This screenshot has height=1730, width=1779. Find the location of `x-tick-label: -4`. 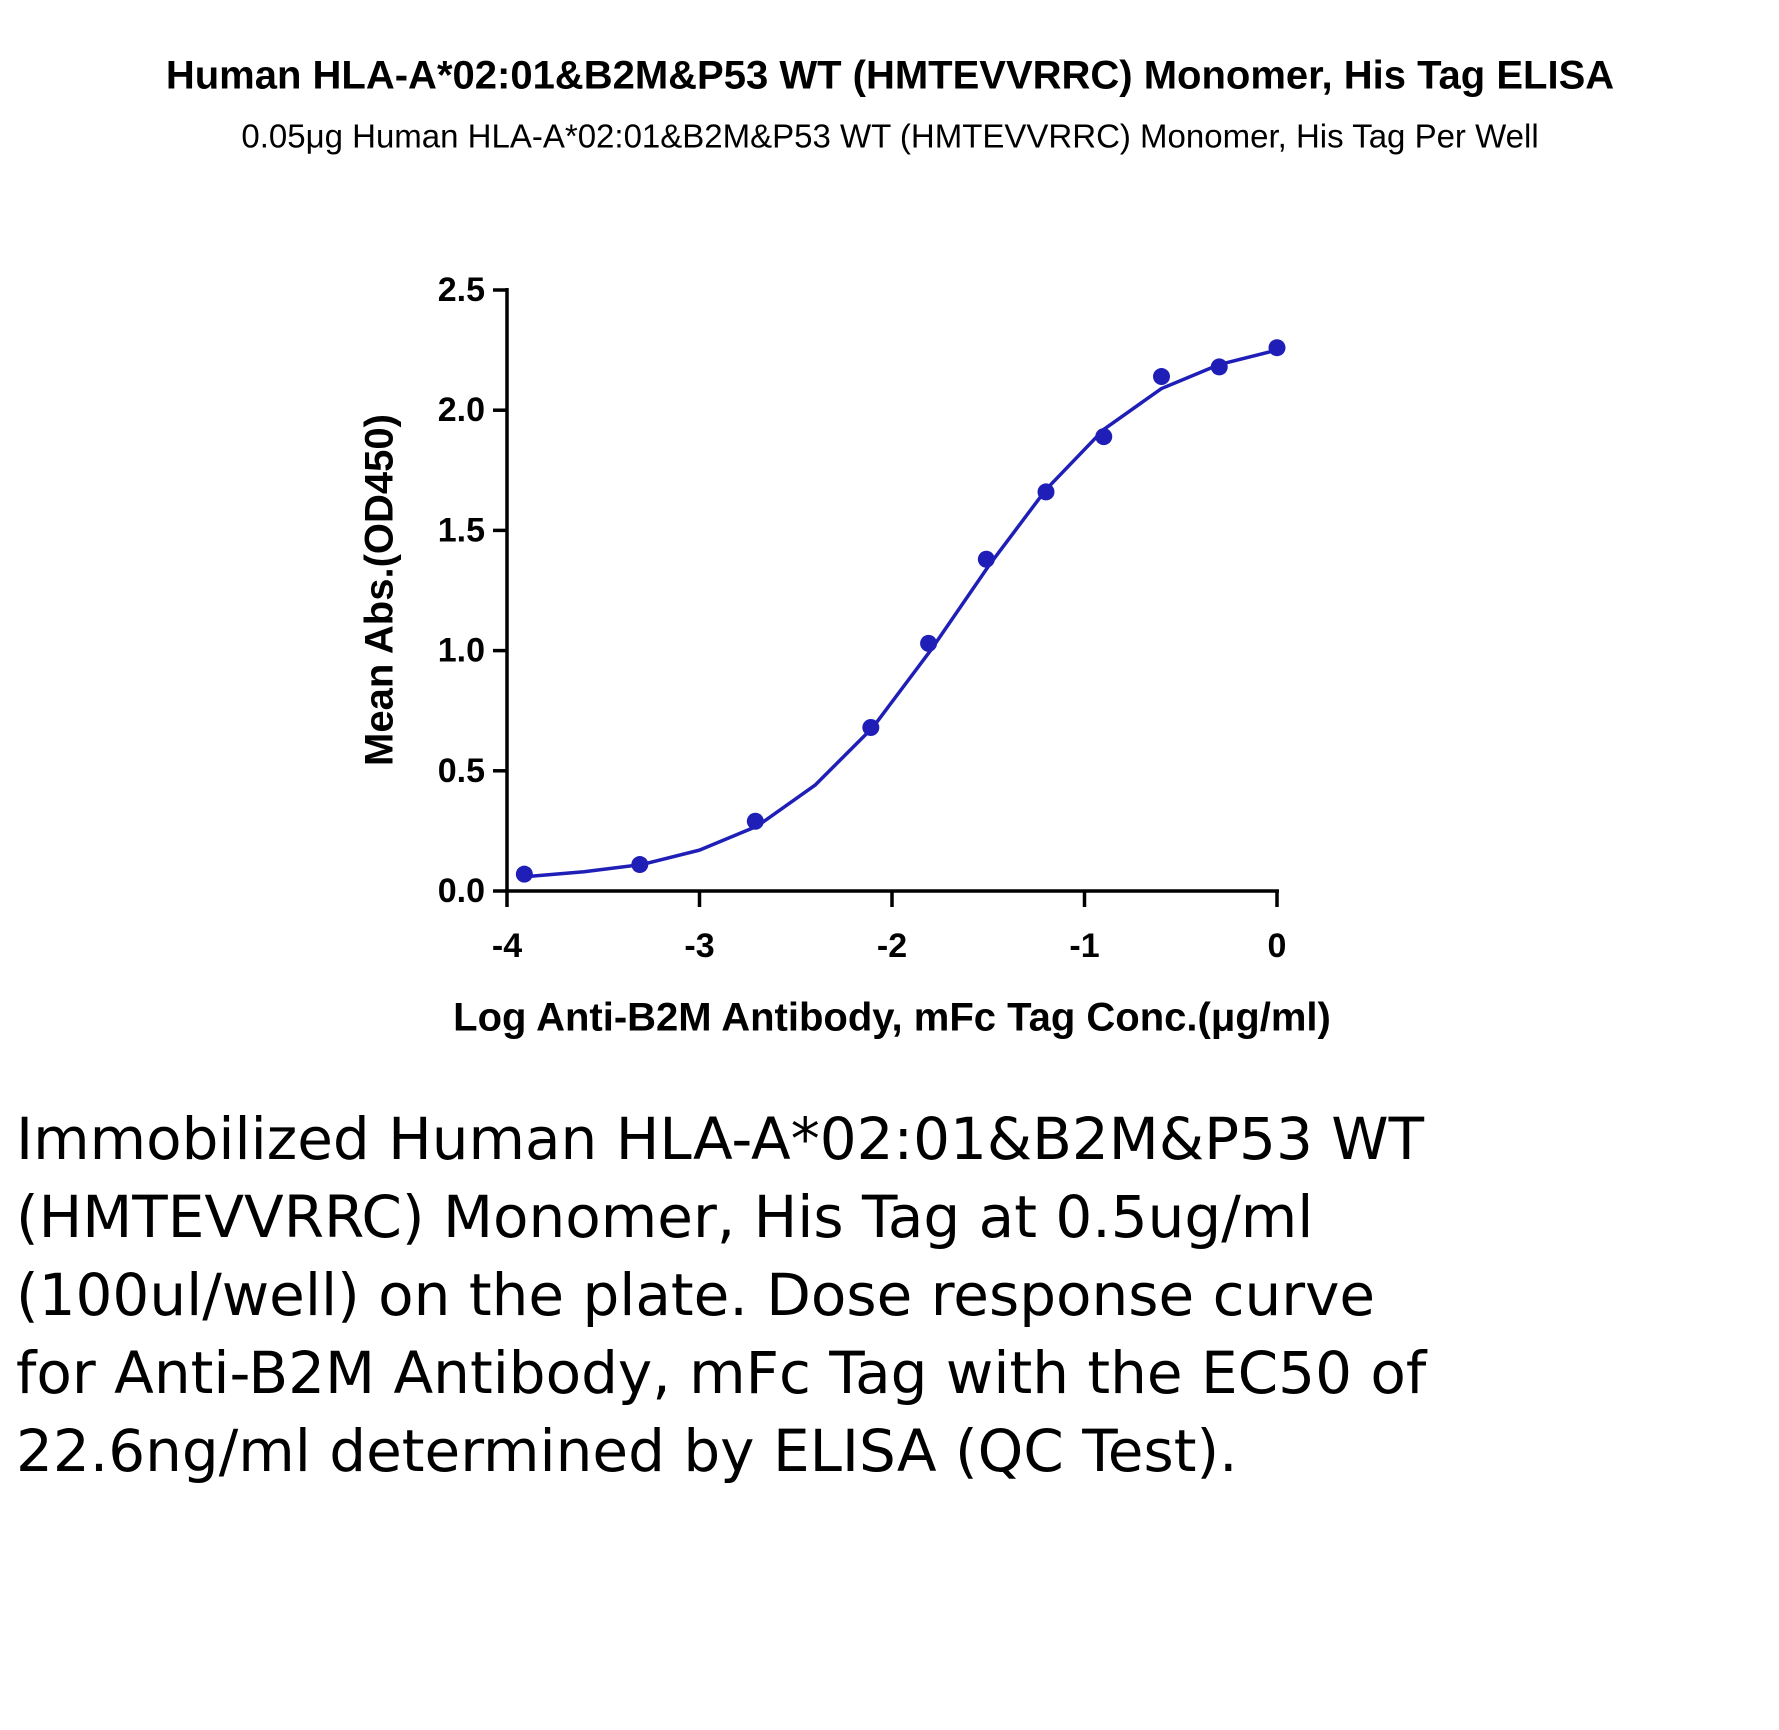

x-tick-label: -4 is located at coordinates (507, 946).